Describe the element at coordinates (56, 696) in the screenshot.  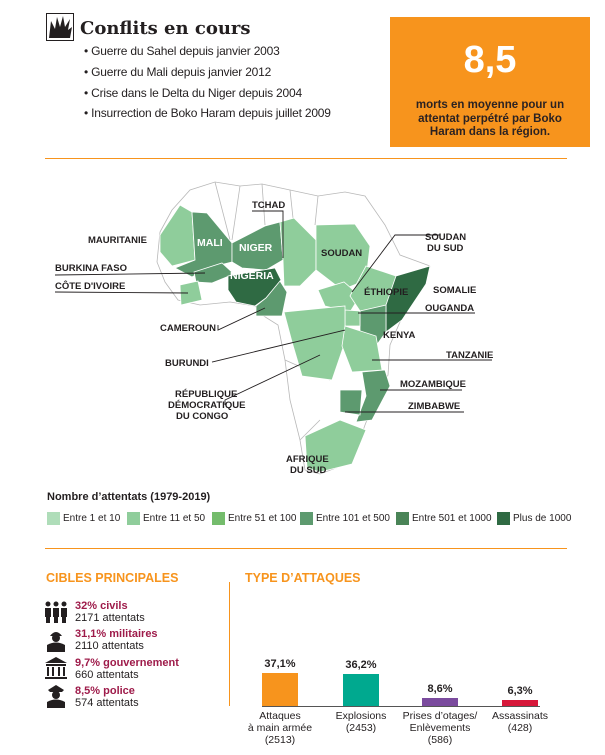
I see `police-officer-icon` at that location.